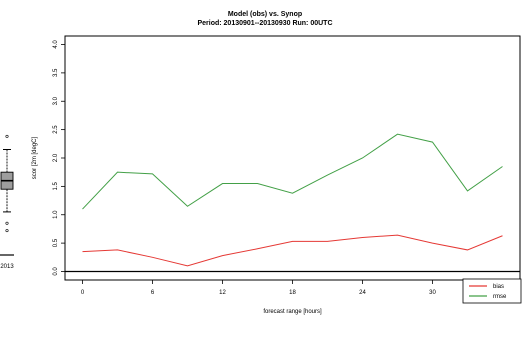 The width and height of the screenshot is (530, 347). I want to click on y-axis-label: scor [2m [degC], so click(35, 157).